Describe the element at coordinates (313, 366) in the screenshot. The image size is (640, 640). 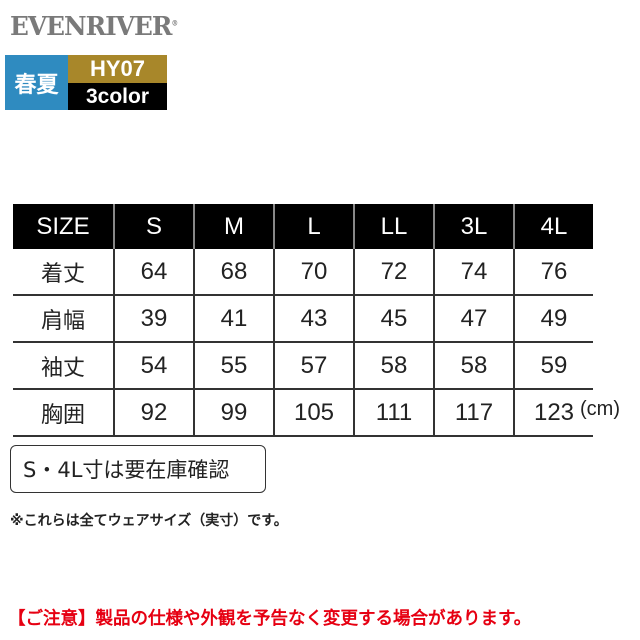
I see `table-cell: 57` at that location.